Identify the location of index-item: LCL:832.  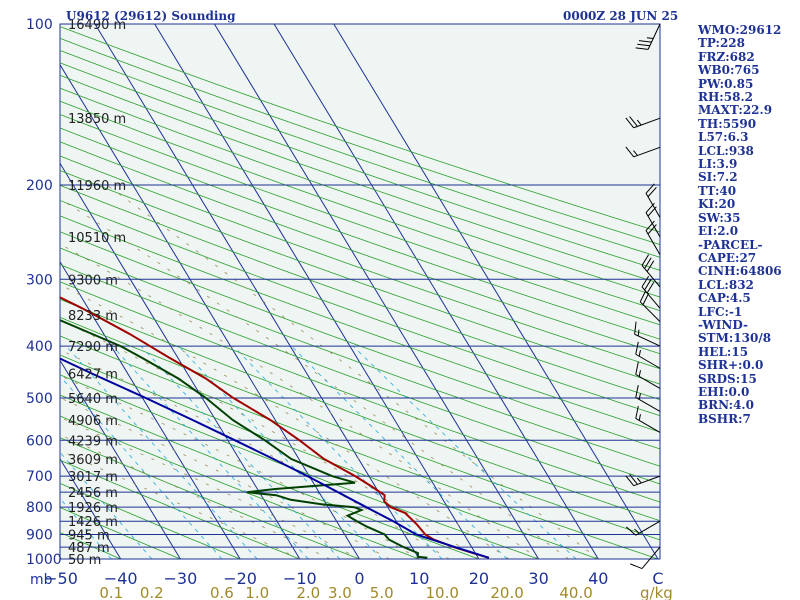
(726, 284).